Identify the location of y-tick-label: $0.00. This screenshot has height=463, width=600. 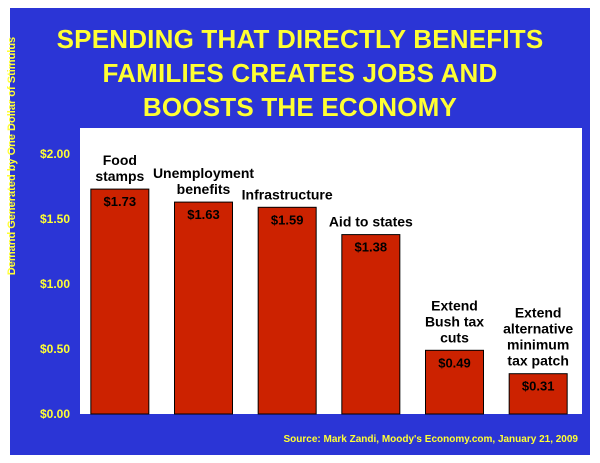
(55, 414).